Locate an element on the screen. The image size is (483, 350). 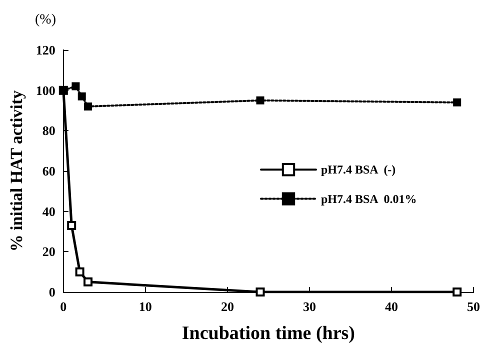
x-tick-label: 40 is located at coordinates (391, 306).